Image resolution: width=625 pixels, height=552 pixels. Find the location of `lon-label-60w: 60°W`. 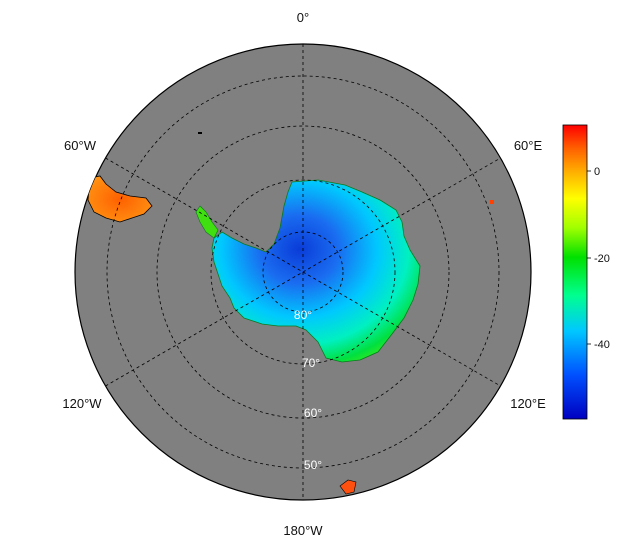

lon-label-60w: 60°W is located at coordinates (80, 145).